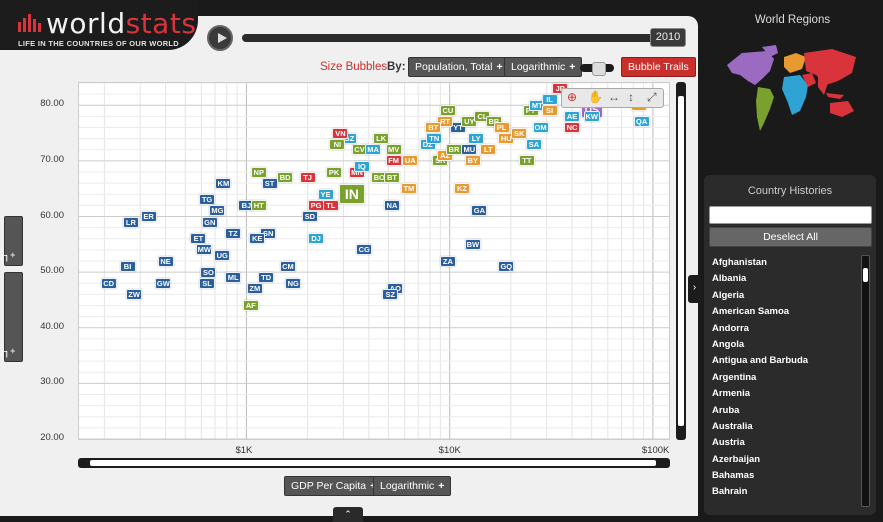 This screenshot has width=883, height=522. I want to click on country-bubble: LR, so click(130, 222).